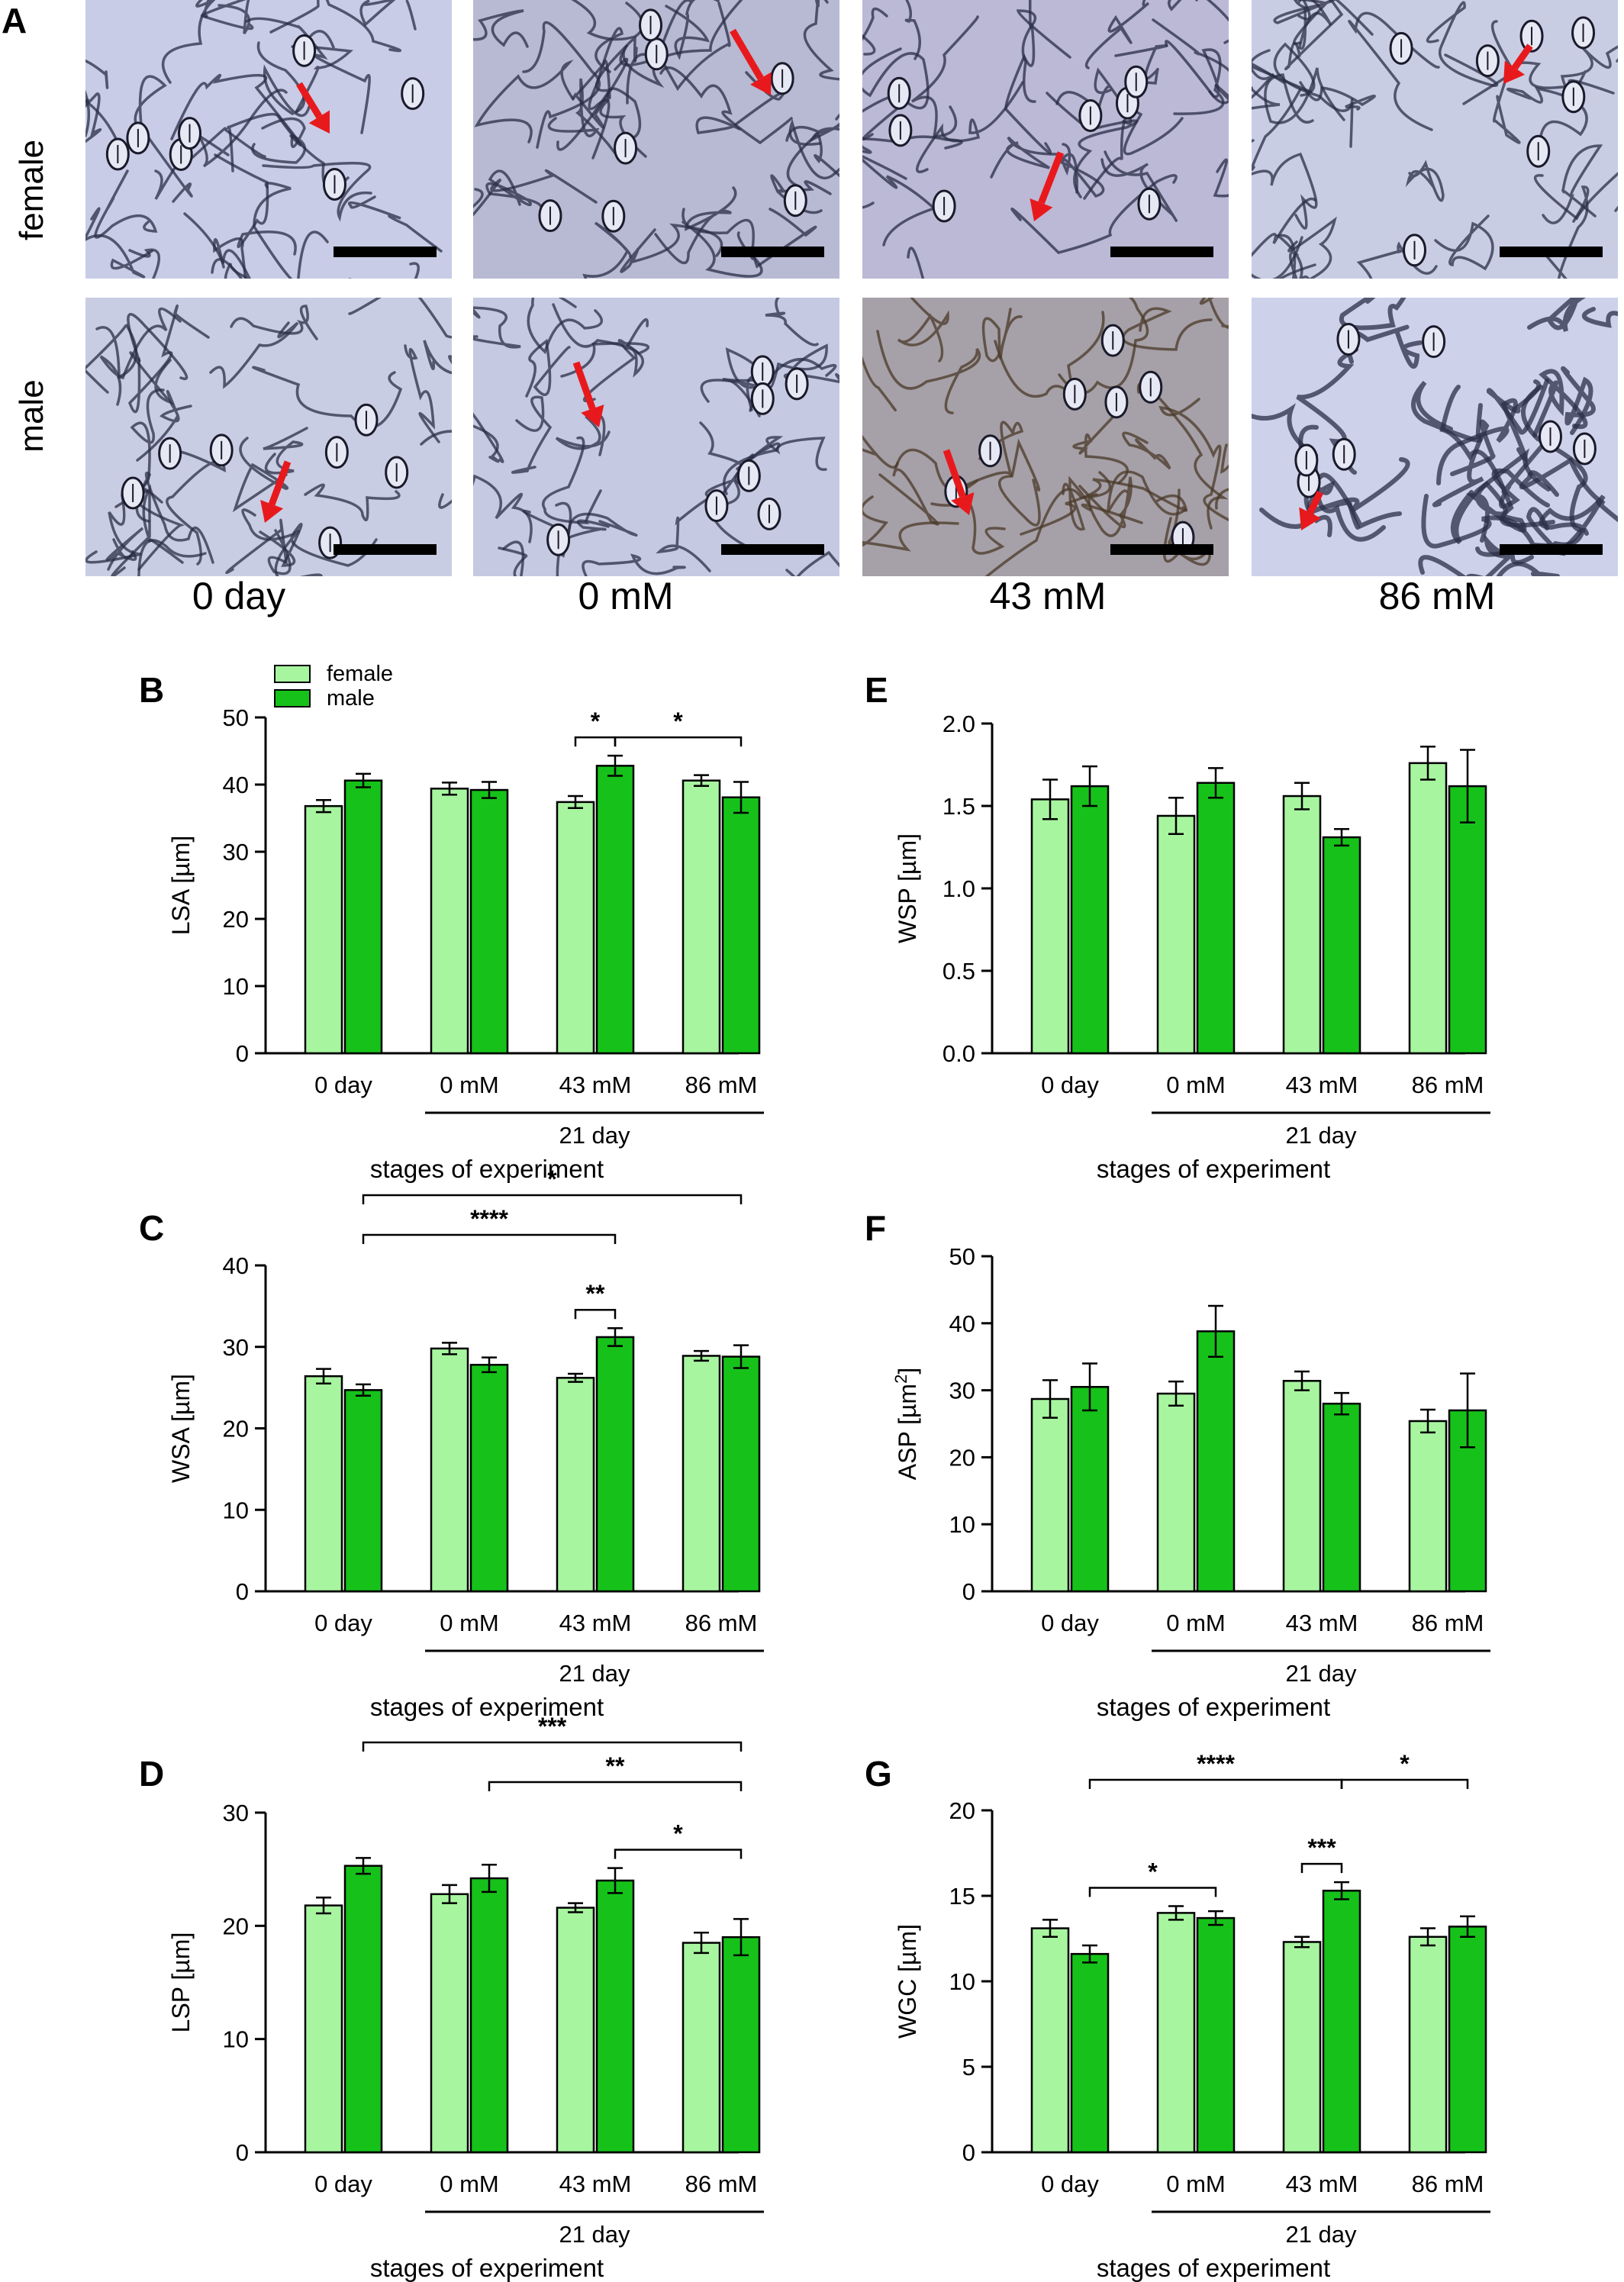 The image size is (1624, 2282). I want to click on column-label-43-mm: 43 mM, so click(1048, 596).